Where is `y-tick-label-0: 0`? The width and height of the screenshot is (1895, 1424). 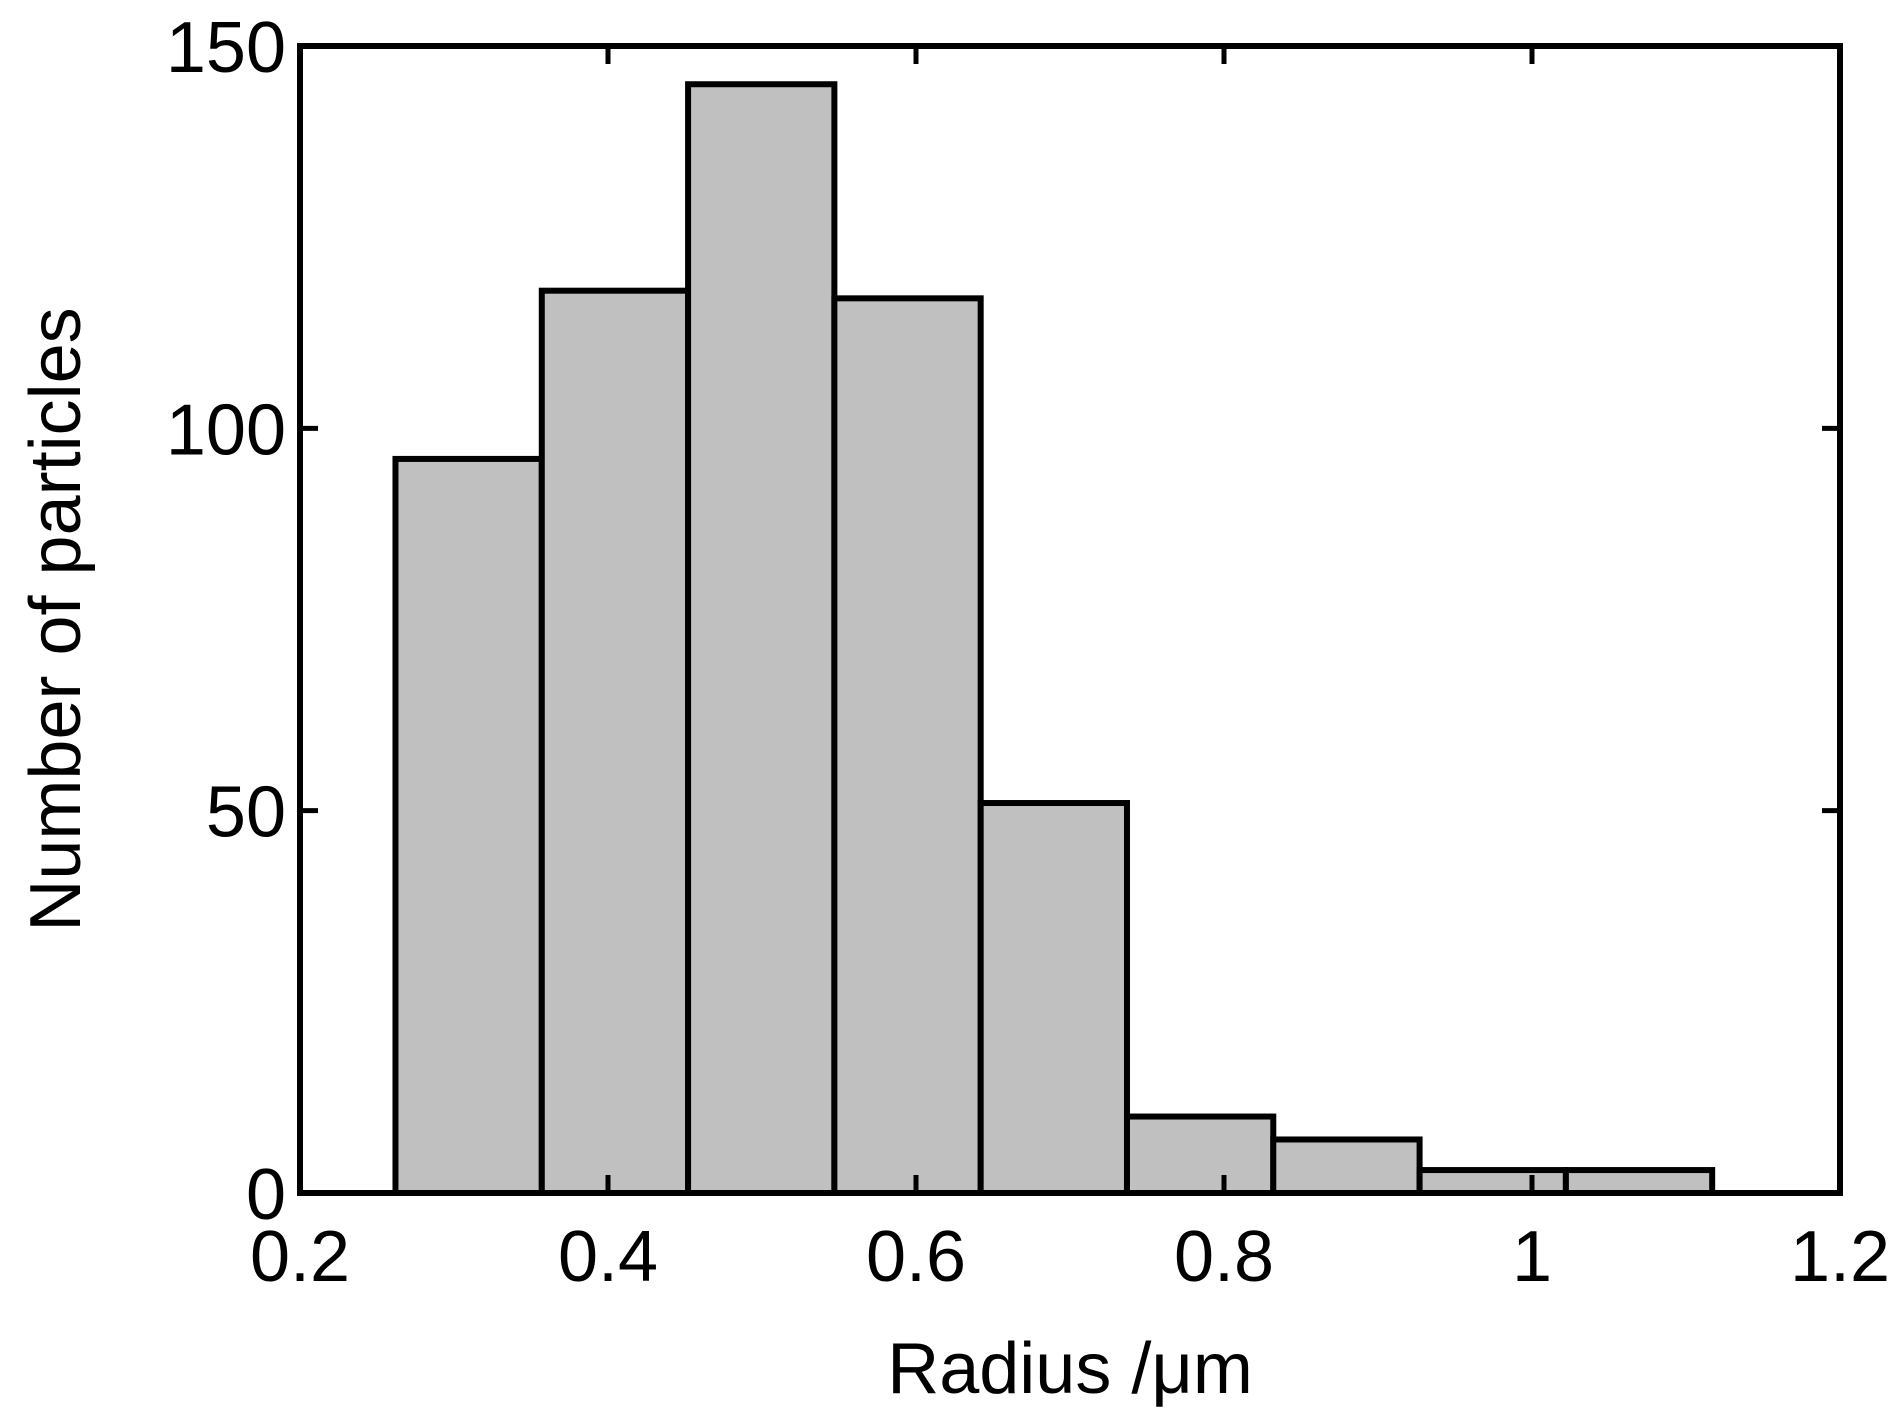 y-tick-label-0: 0 is located at coordinates (266, 1195).